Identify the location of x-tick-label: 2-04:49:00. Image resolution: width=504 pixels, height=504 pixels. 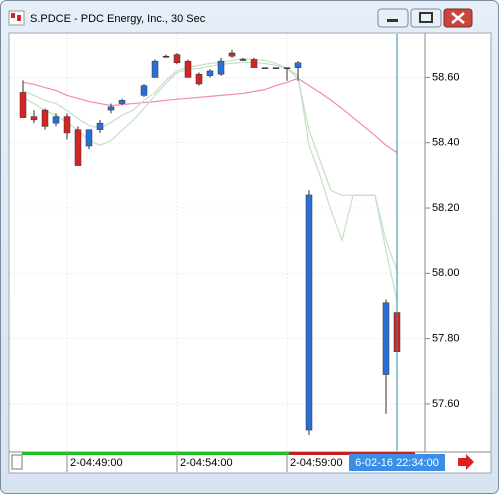
(96, 463).